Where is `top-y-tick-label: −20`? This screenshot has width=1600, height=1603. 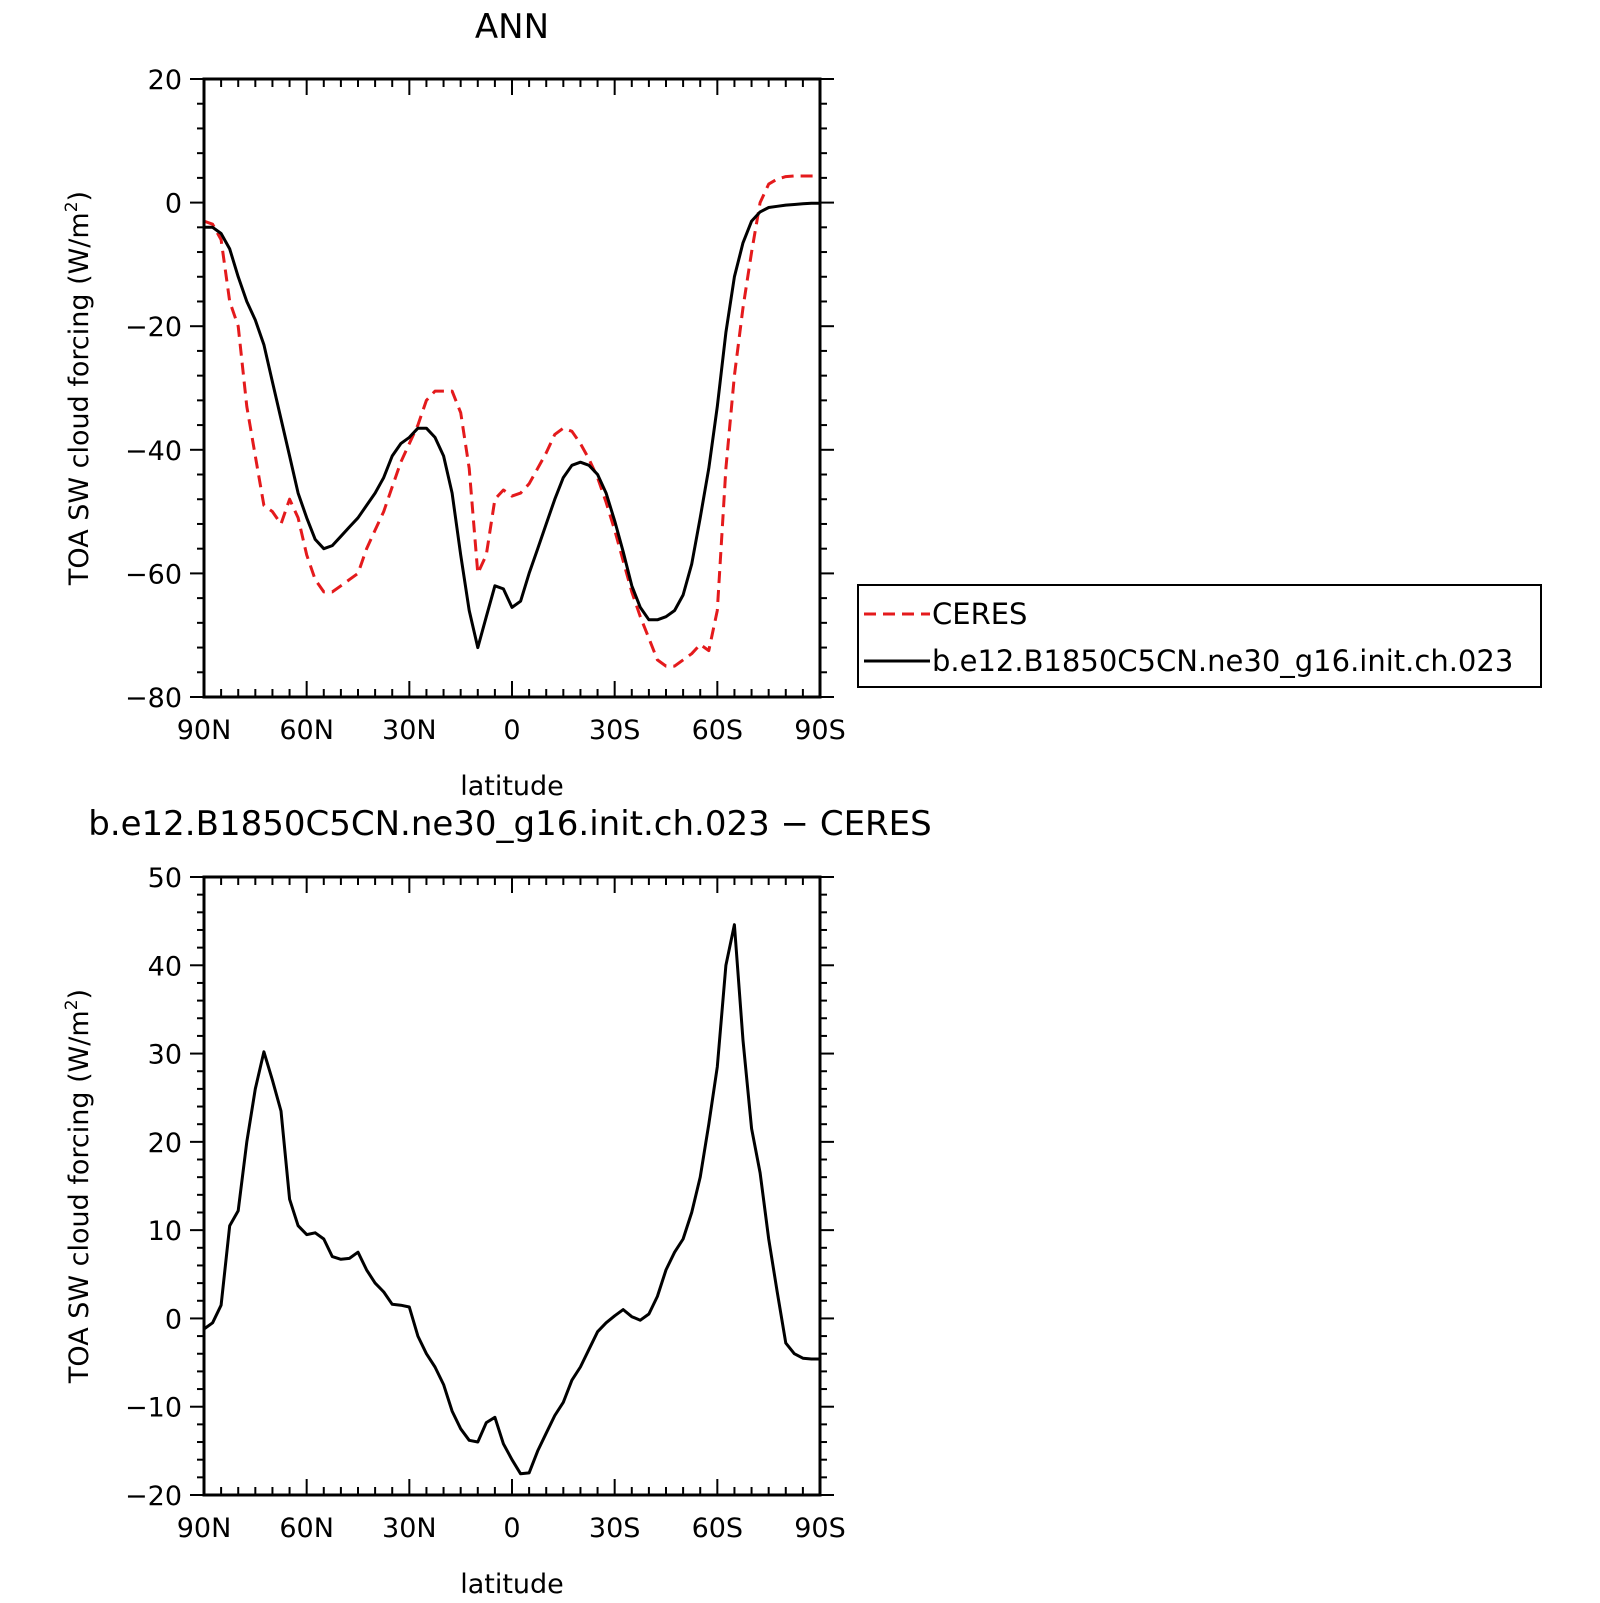 top-y-tick-label: −20 is located at coordinates (153, 327).